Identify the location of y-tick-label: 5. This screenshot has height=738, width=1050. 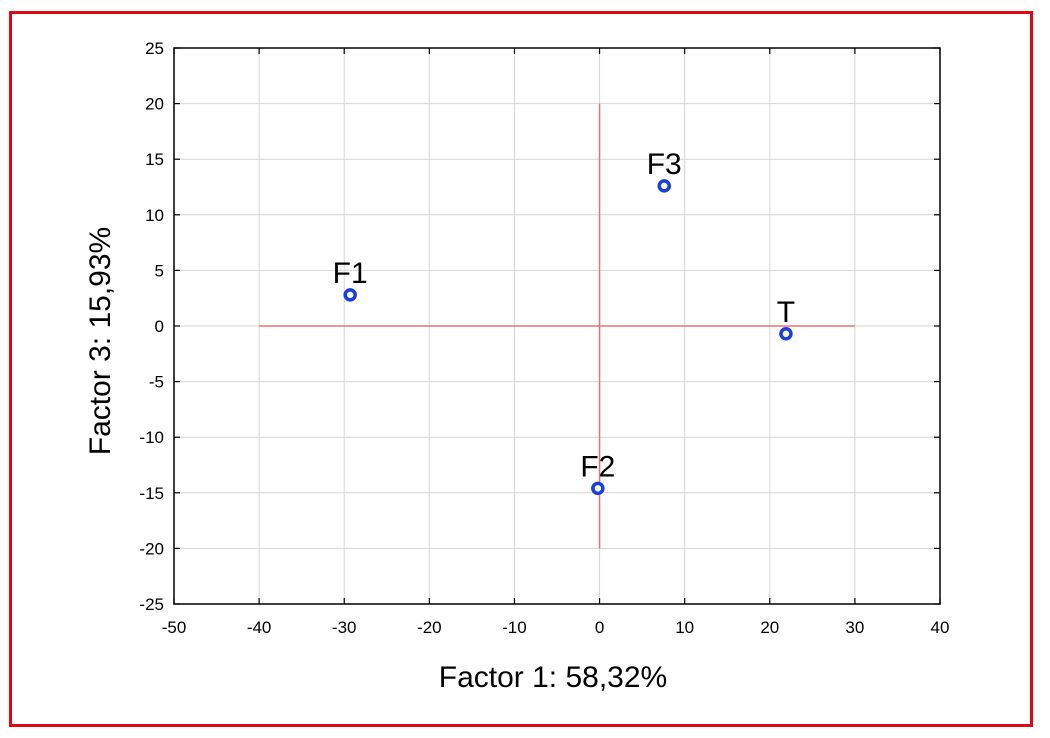
(159, 270).